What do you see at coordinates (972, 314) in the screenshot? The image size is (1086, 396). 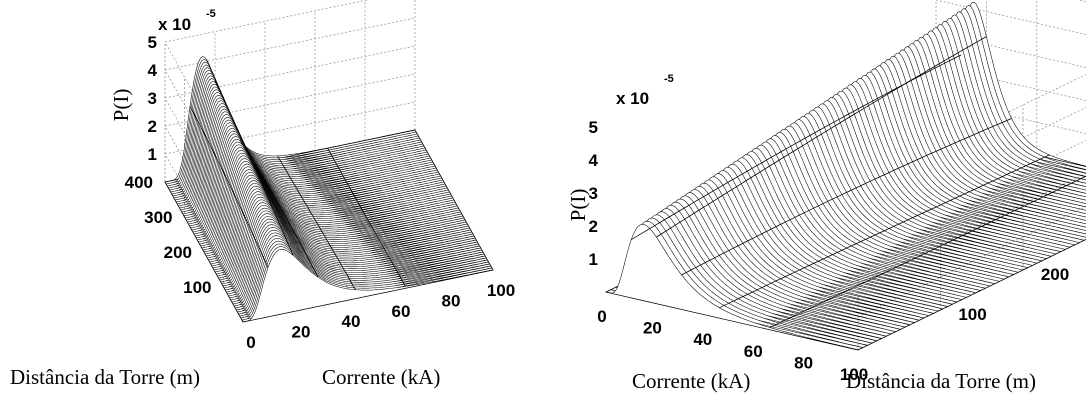 I see `right-y-tick-label: 100` at bounding box center [972, 314].